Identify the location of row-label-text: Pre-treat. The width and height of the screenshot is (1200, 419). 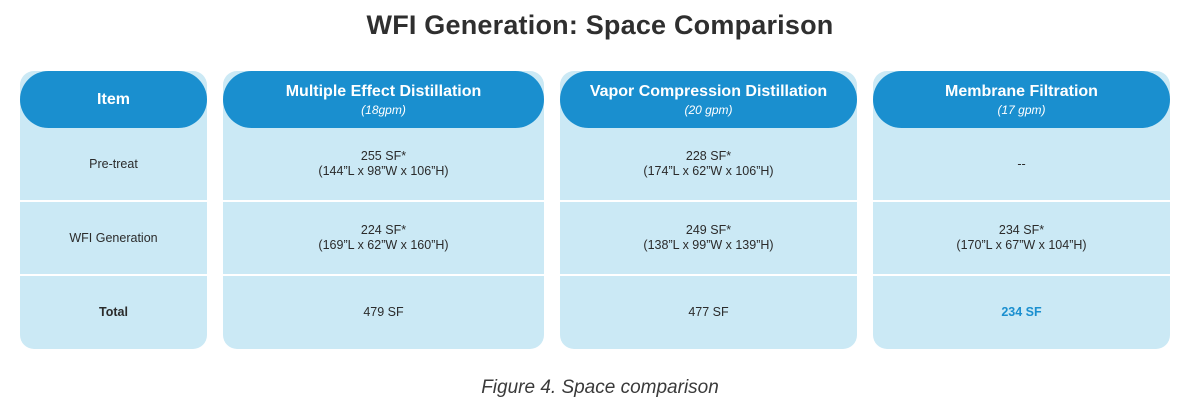
(113, 163).